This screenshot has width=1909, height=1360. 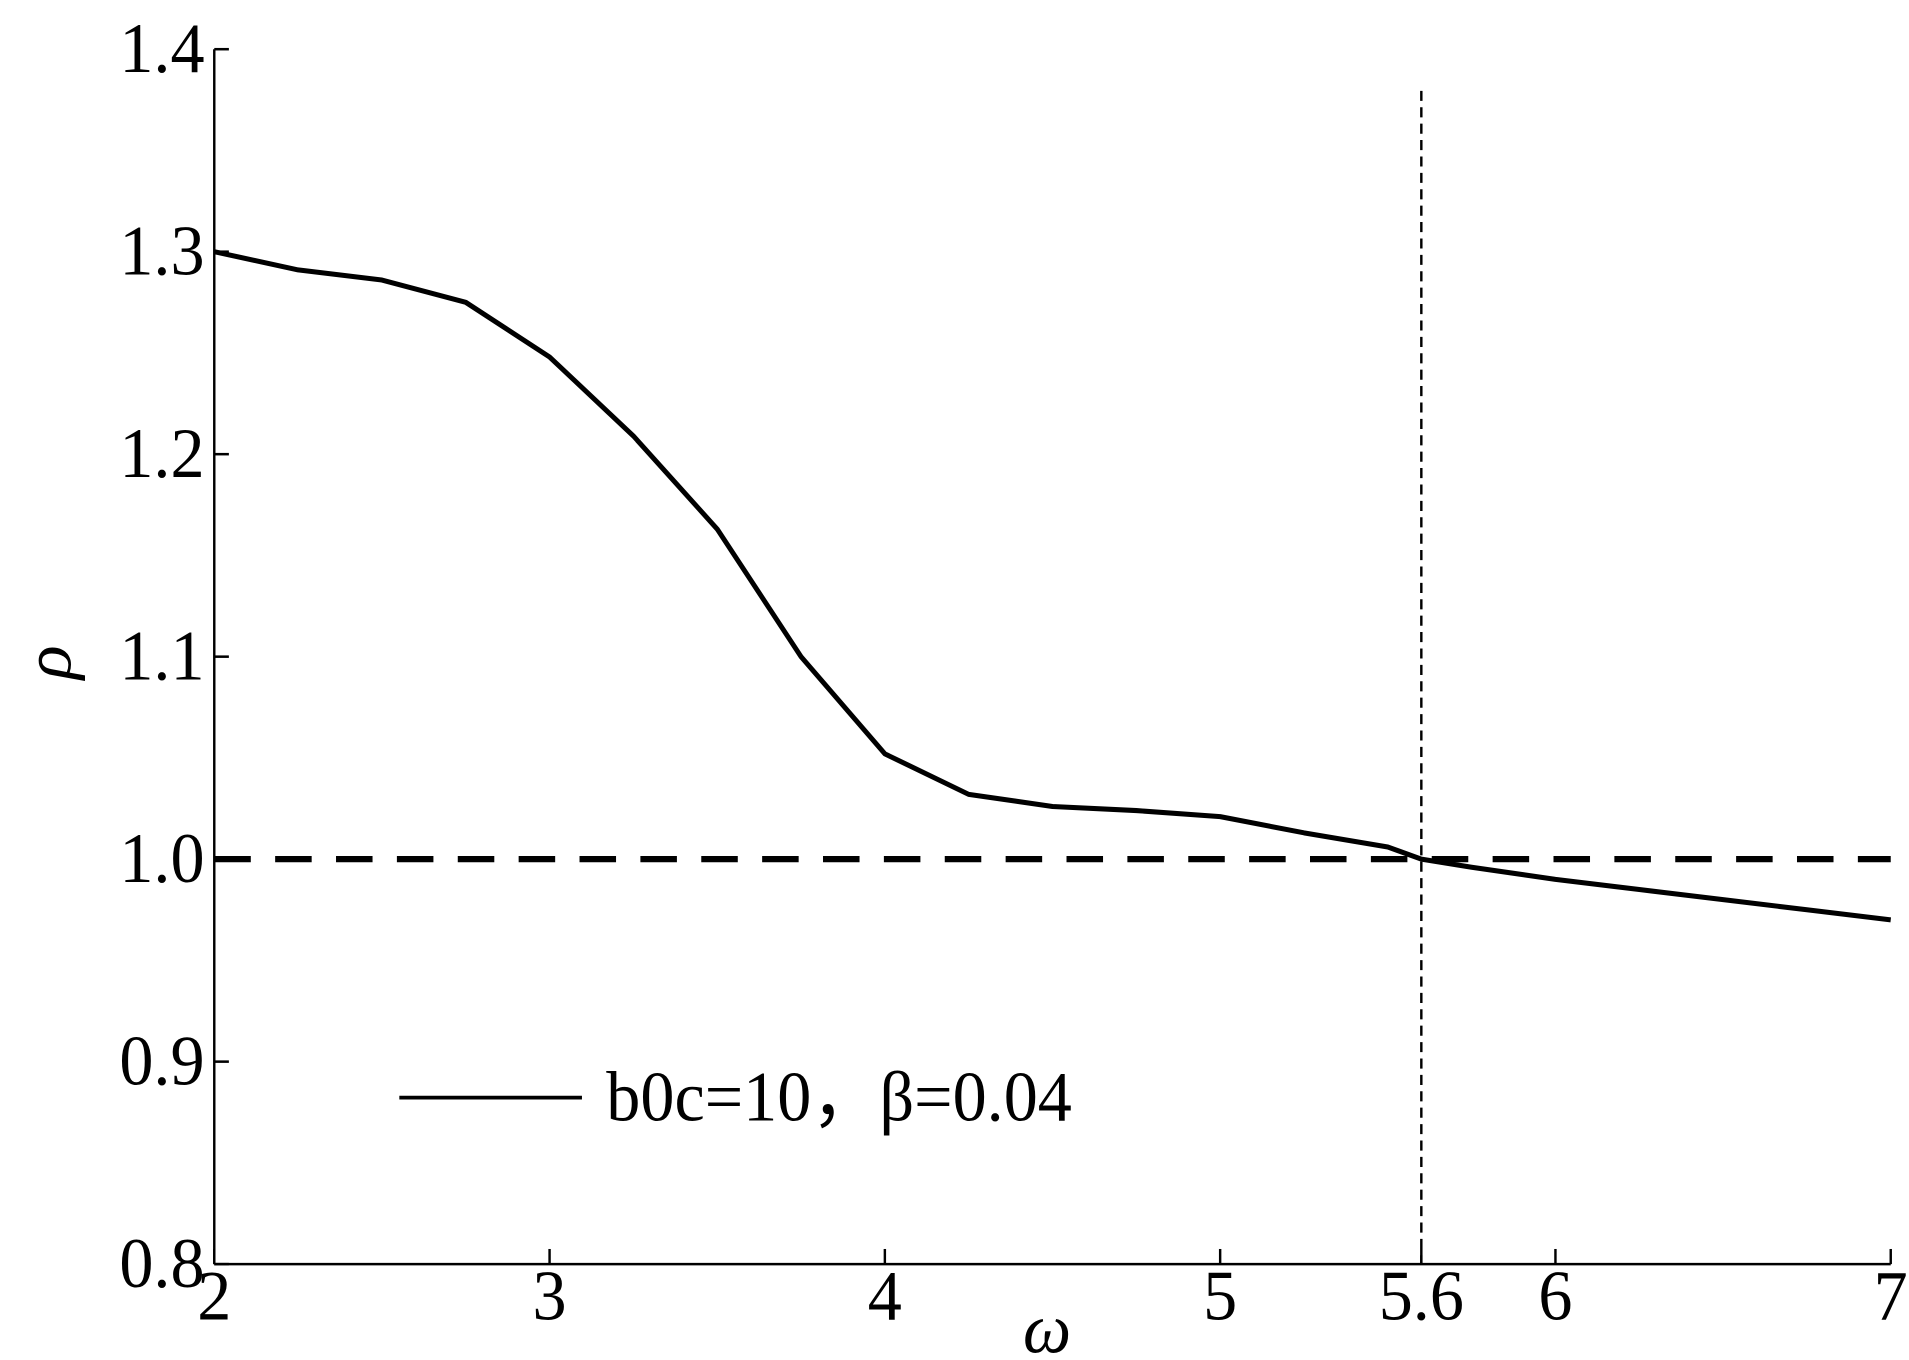 What do you see at coordinates (49, 663) in the screenshot?
I see `y-axis-label: ρ` at bounding box center [49, 663].